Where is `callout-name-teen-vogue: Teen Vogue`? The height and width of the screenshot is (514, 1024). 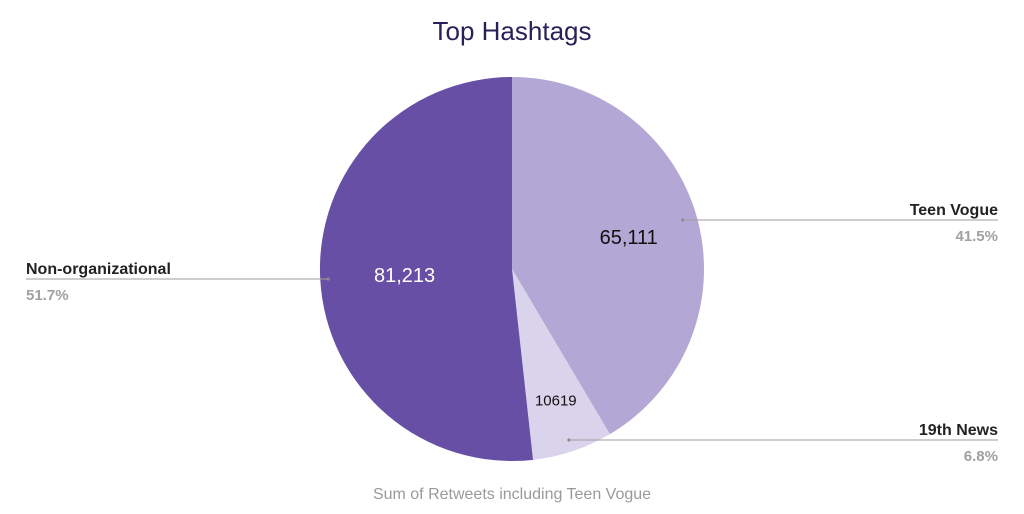
callout-name-teen-vogue: Teen Vogue is located at coordinates (954, 210).